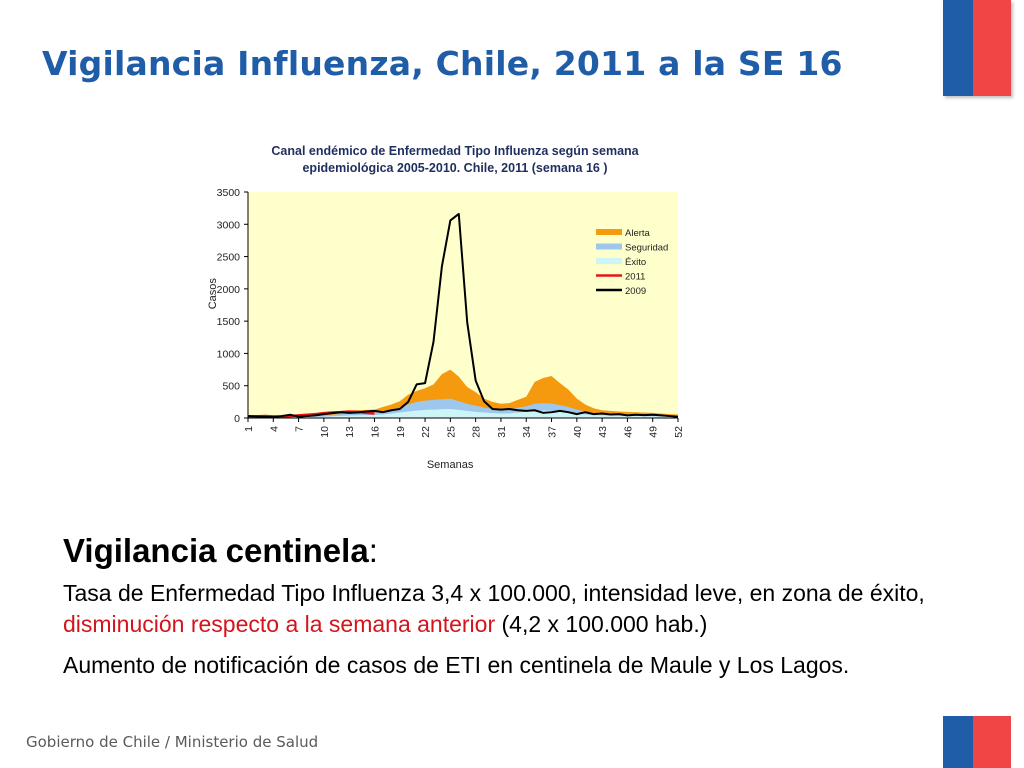 Image resolution: width=1024 pixels, height=768 pixels. What do you see at coordinates (373, 550) in the screenshot?
I see `section-heading-colon: :` at bounding box center [373, 550].